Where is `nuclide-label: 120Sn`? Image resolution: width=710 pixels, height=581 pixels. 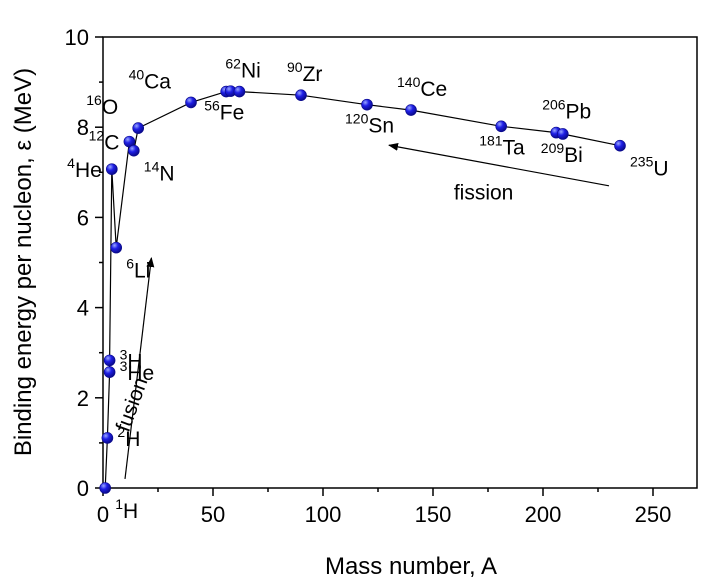
nuclide-label: 120Sn is located at coordinates (369, 124).